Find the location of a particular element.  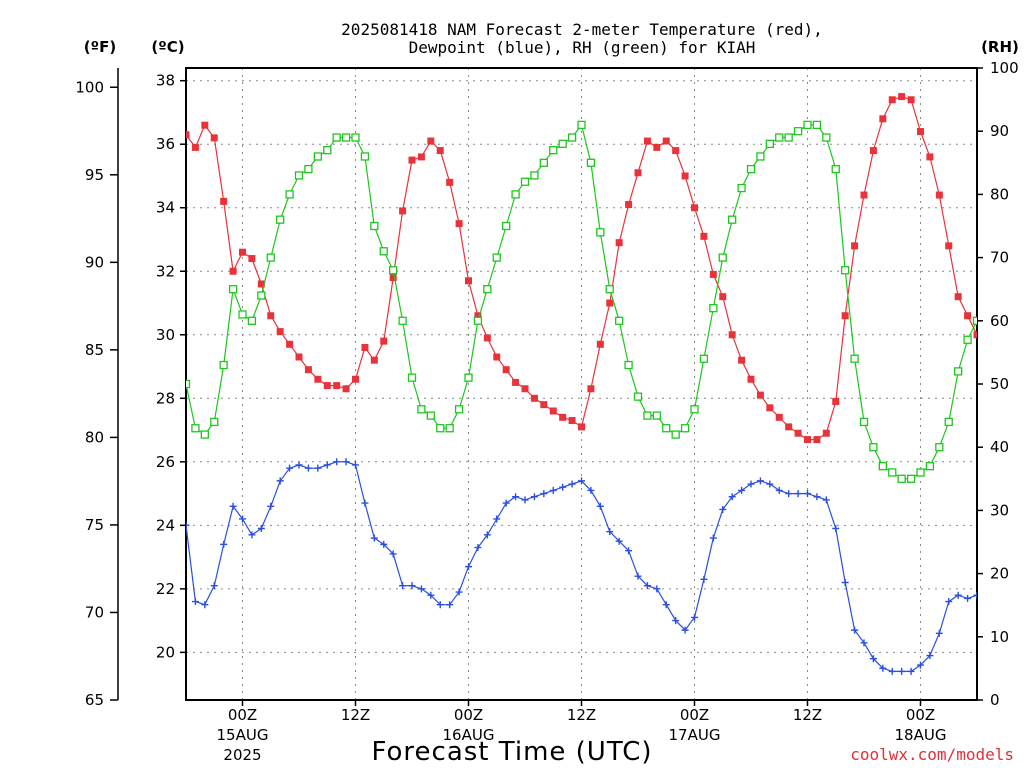

tick-label-rh: 30 is located at coordinates (999, 510).